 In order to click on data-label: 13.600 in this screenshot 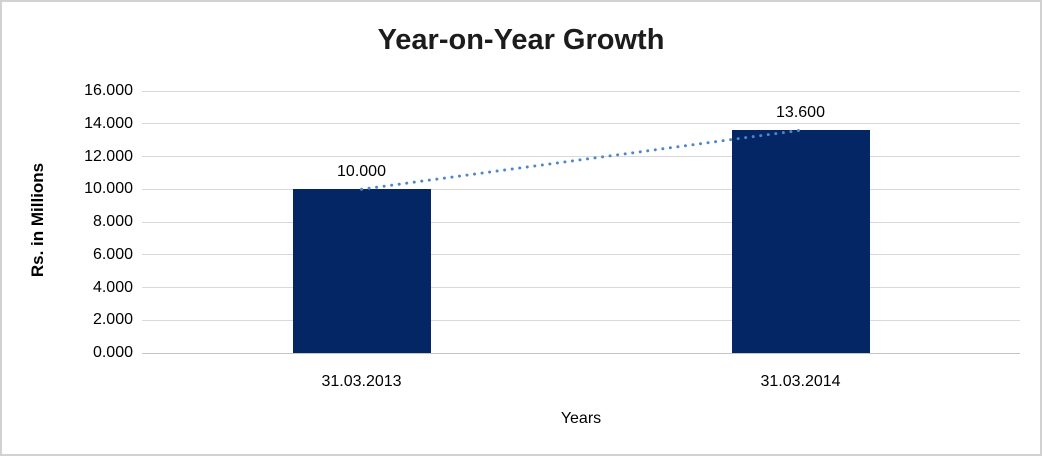, I will do `click(800, 113)`.